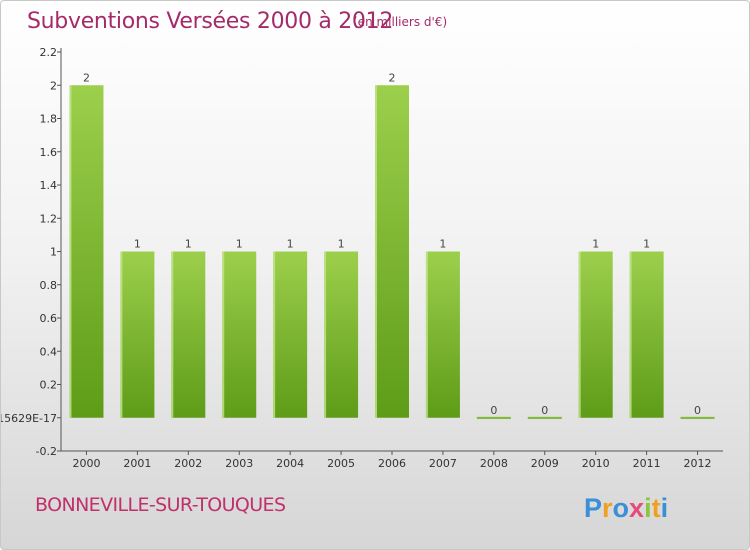 The image size is (750, 550). Describe the element at coordinates (49, 119) in the screenshot. I see `y-tick-label: 1.8` at that location.